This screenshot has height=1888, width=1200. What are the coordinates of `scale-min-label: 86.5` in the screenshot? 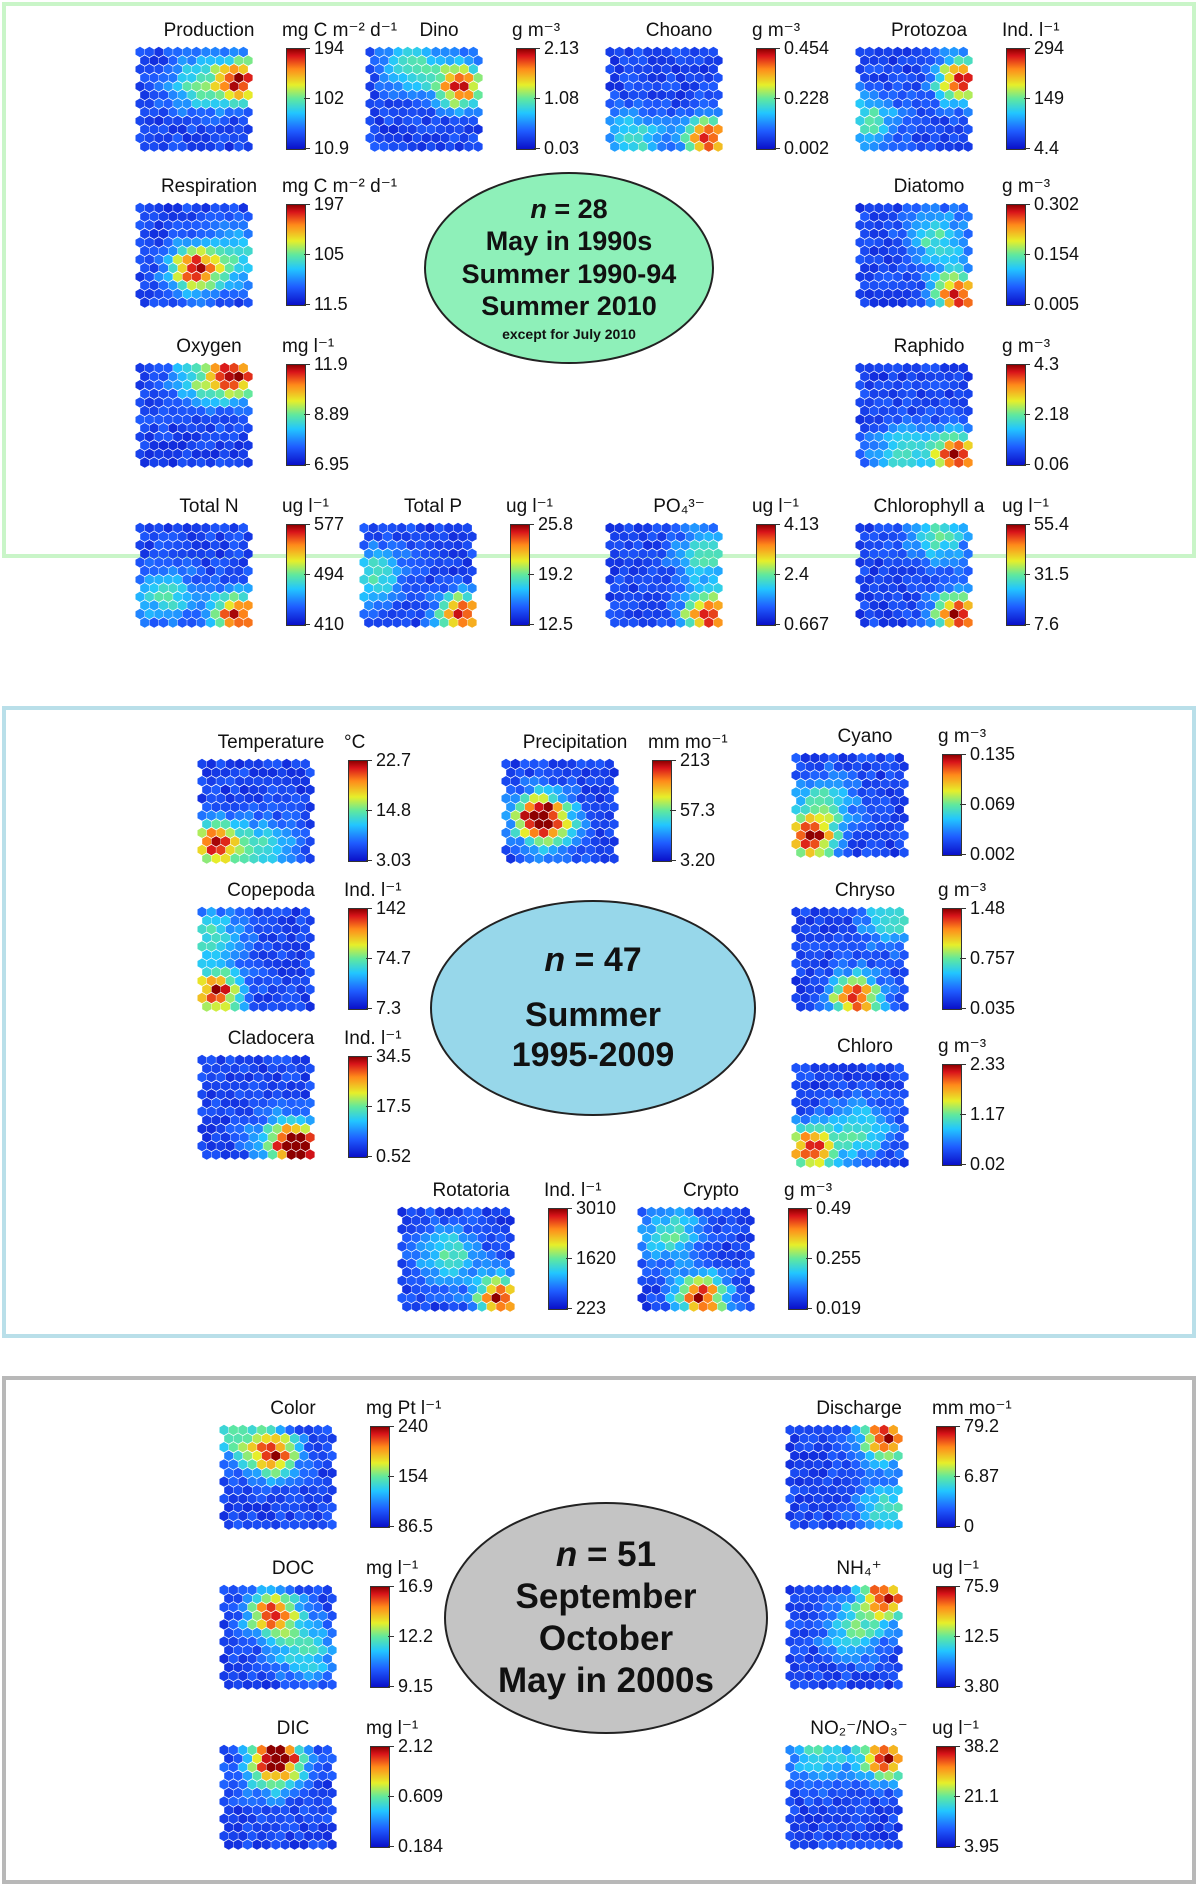 It's located at (416, 1526).